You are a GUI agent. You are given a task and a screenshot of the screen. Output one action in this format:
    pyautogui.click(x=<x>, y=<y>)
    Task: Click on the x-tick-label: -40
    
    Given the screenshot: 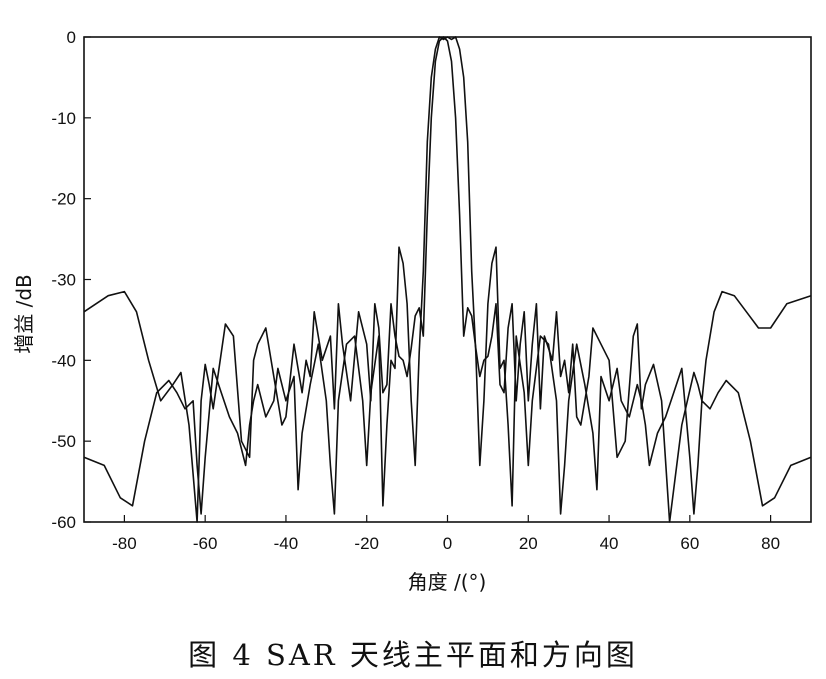 What is the action you would take?
    pyautogui.click(x=286, y=543)
    